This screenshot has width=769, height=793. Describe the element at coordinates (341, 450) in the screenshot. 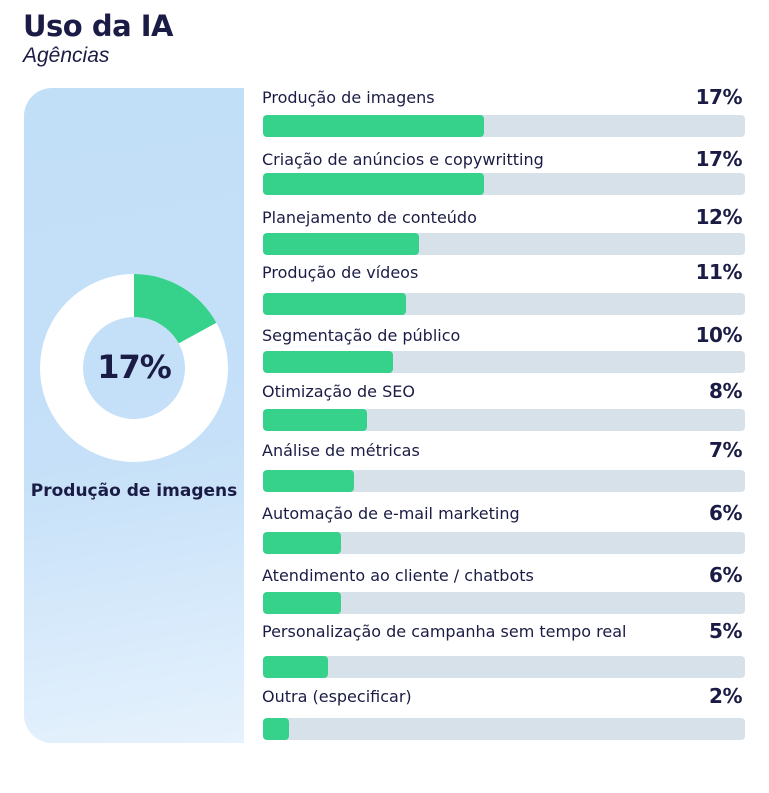

I see `bar-label: Análise de métricas` at that location.